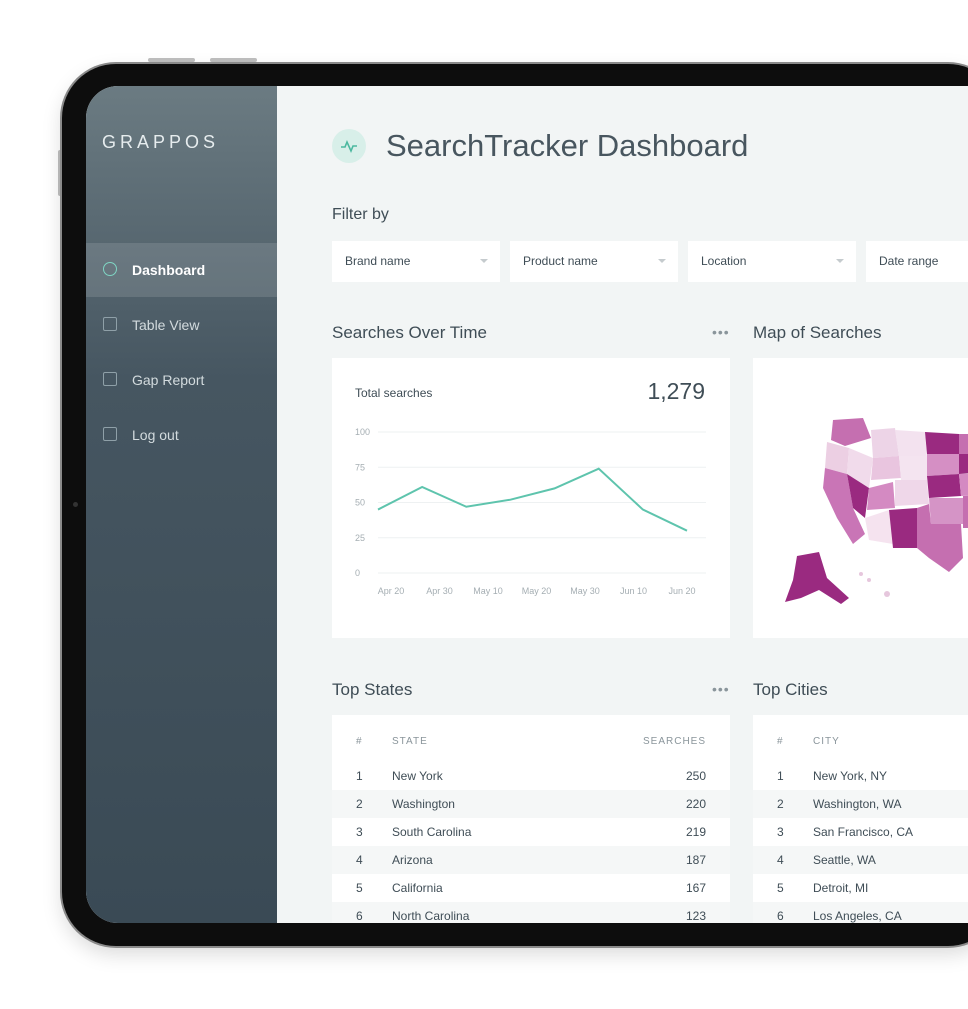 Image resolution: width=968 pixels, height=1009 pixels. I want to click on menu-label: Dashboard, so click(169, 270).